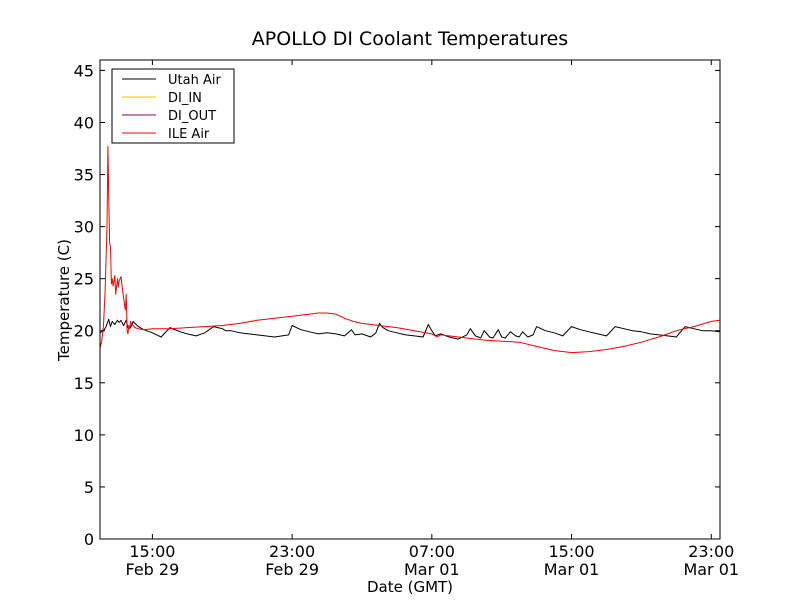 Image resolution: width=800 pixels, height=600 pixels. Describe the element at coordinates (410, 587) in the screenshot. I see `x-axis-label: Date (GMT)` at that location.